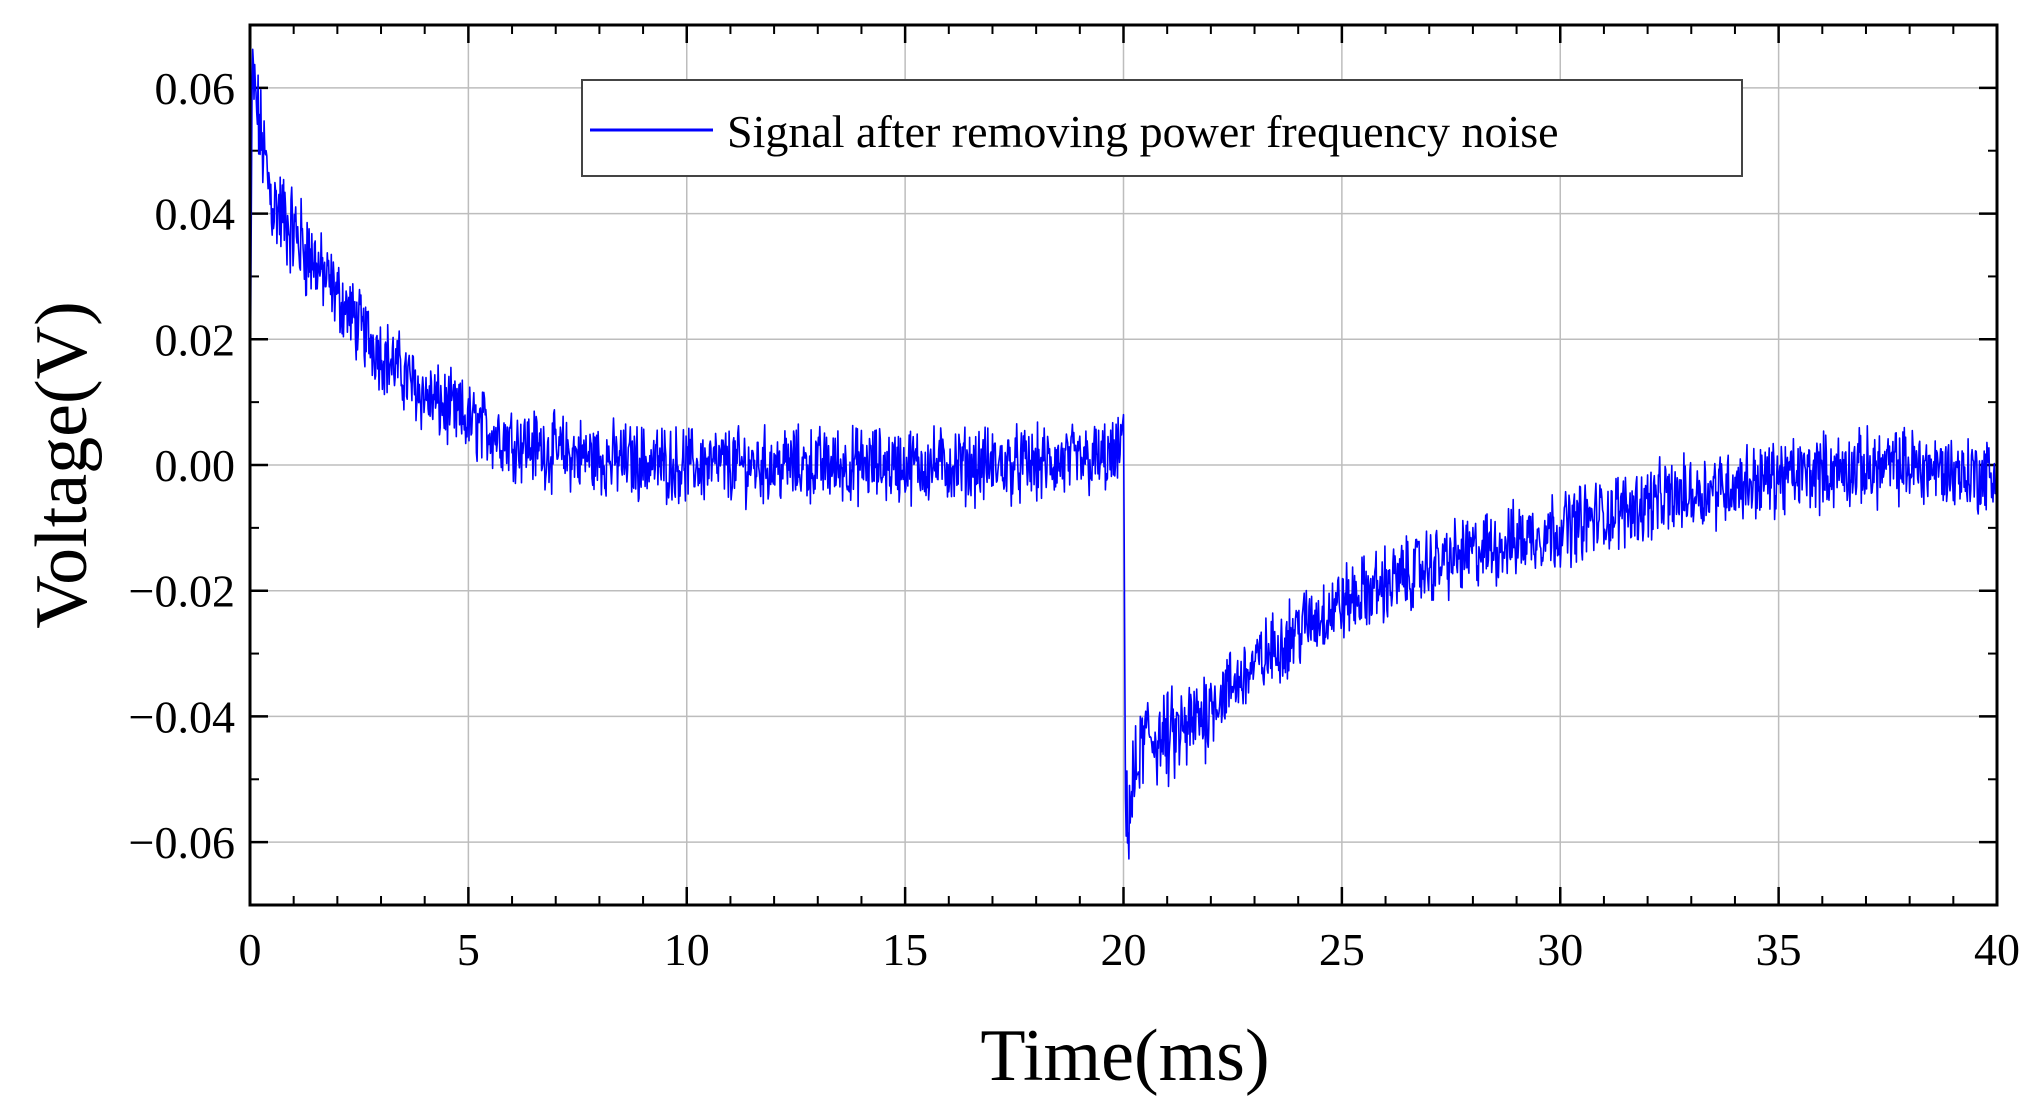  I want to click on x-axis-title: Time(ms), so click(1124, 1056).